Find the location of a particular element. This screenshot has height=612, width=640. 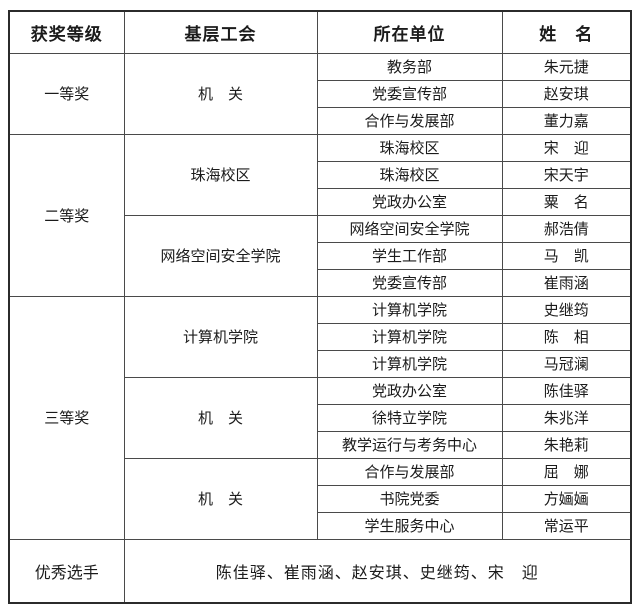

table-row: 网络空间安全学院 网络空间安全学院 郝浩倩 is located at coordinates (320, 255).